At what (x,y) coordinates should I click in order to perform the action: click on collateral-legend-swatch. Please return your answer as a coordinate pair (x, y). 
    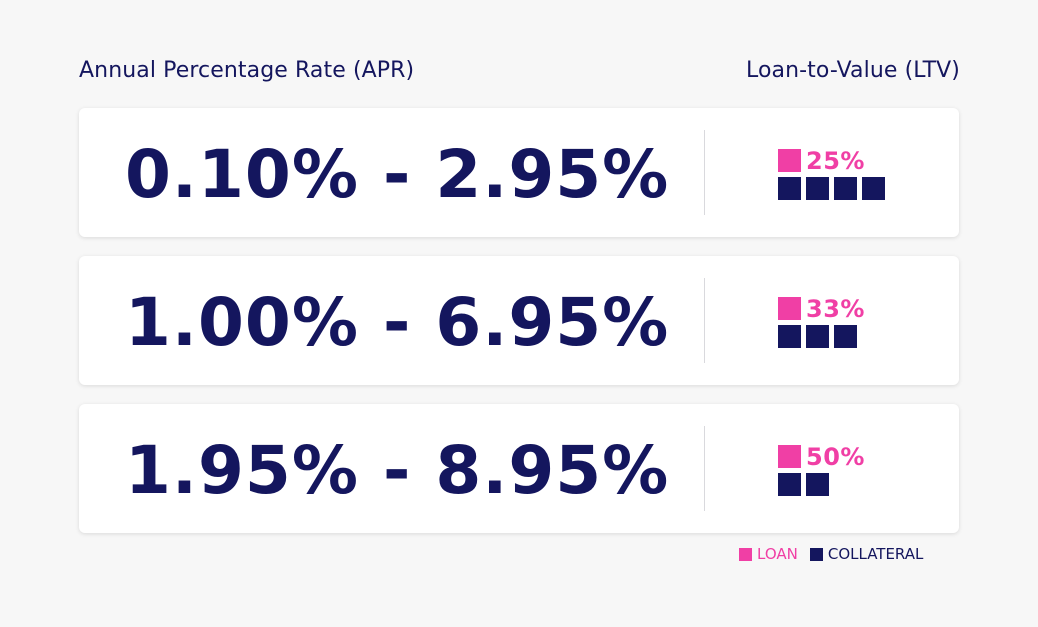
    Looking at the image, I should click on (816, 554).